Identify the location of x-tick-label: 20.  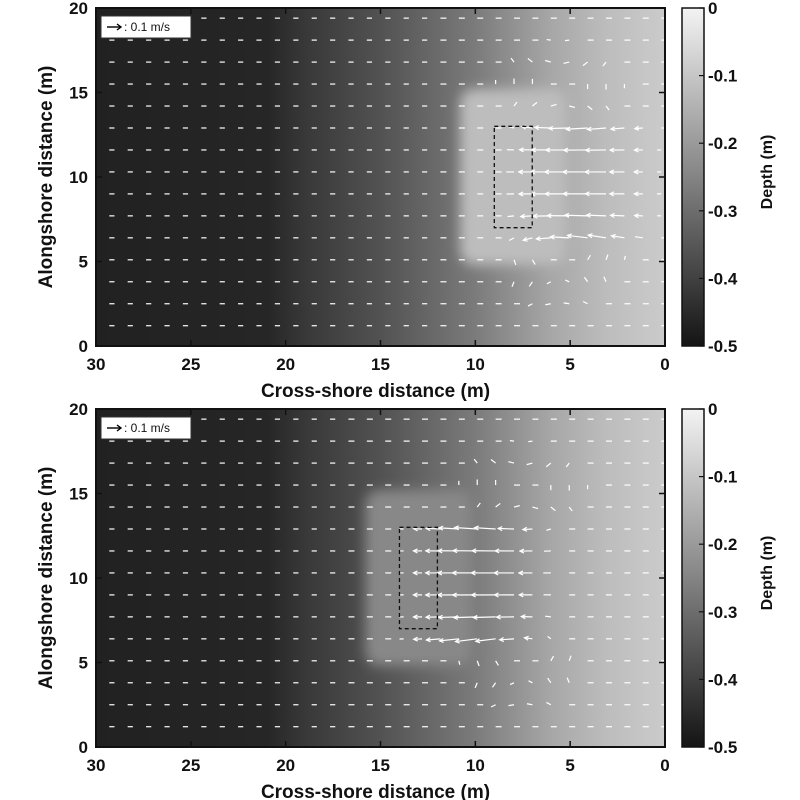
(285, 364).